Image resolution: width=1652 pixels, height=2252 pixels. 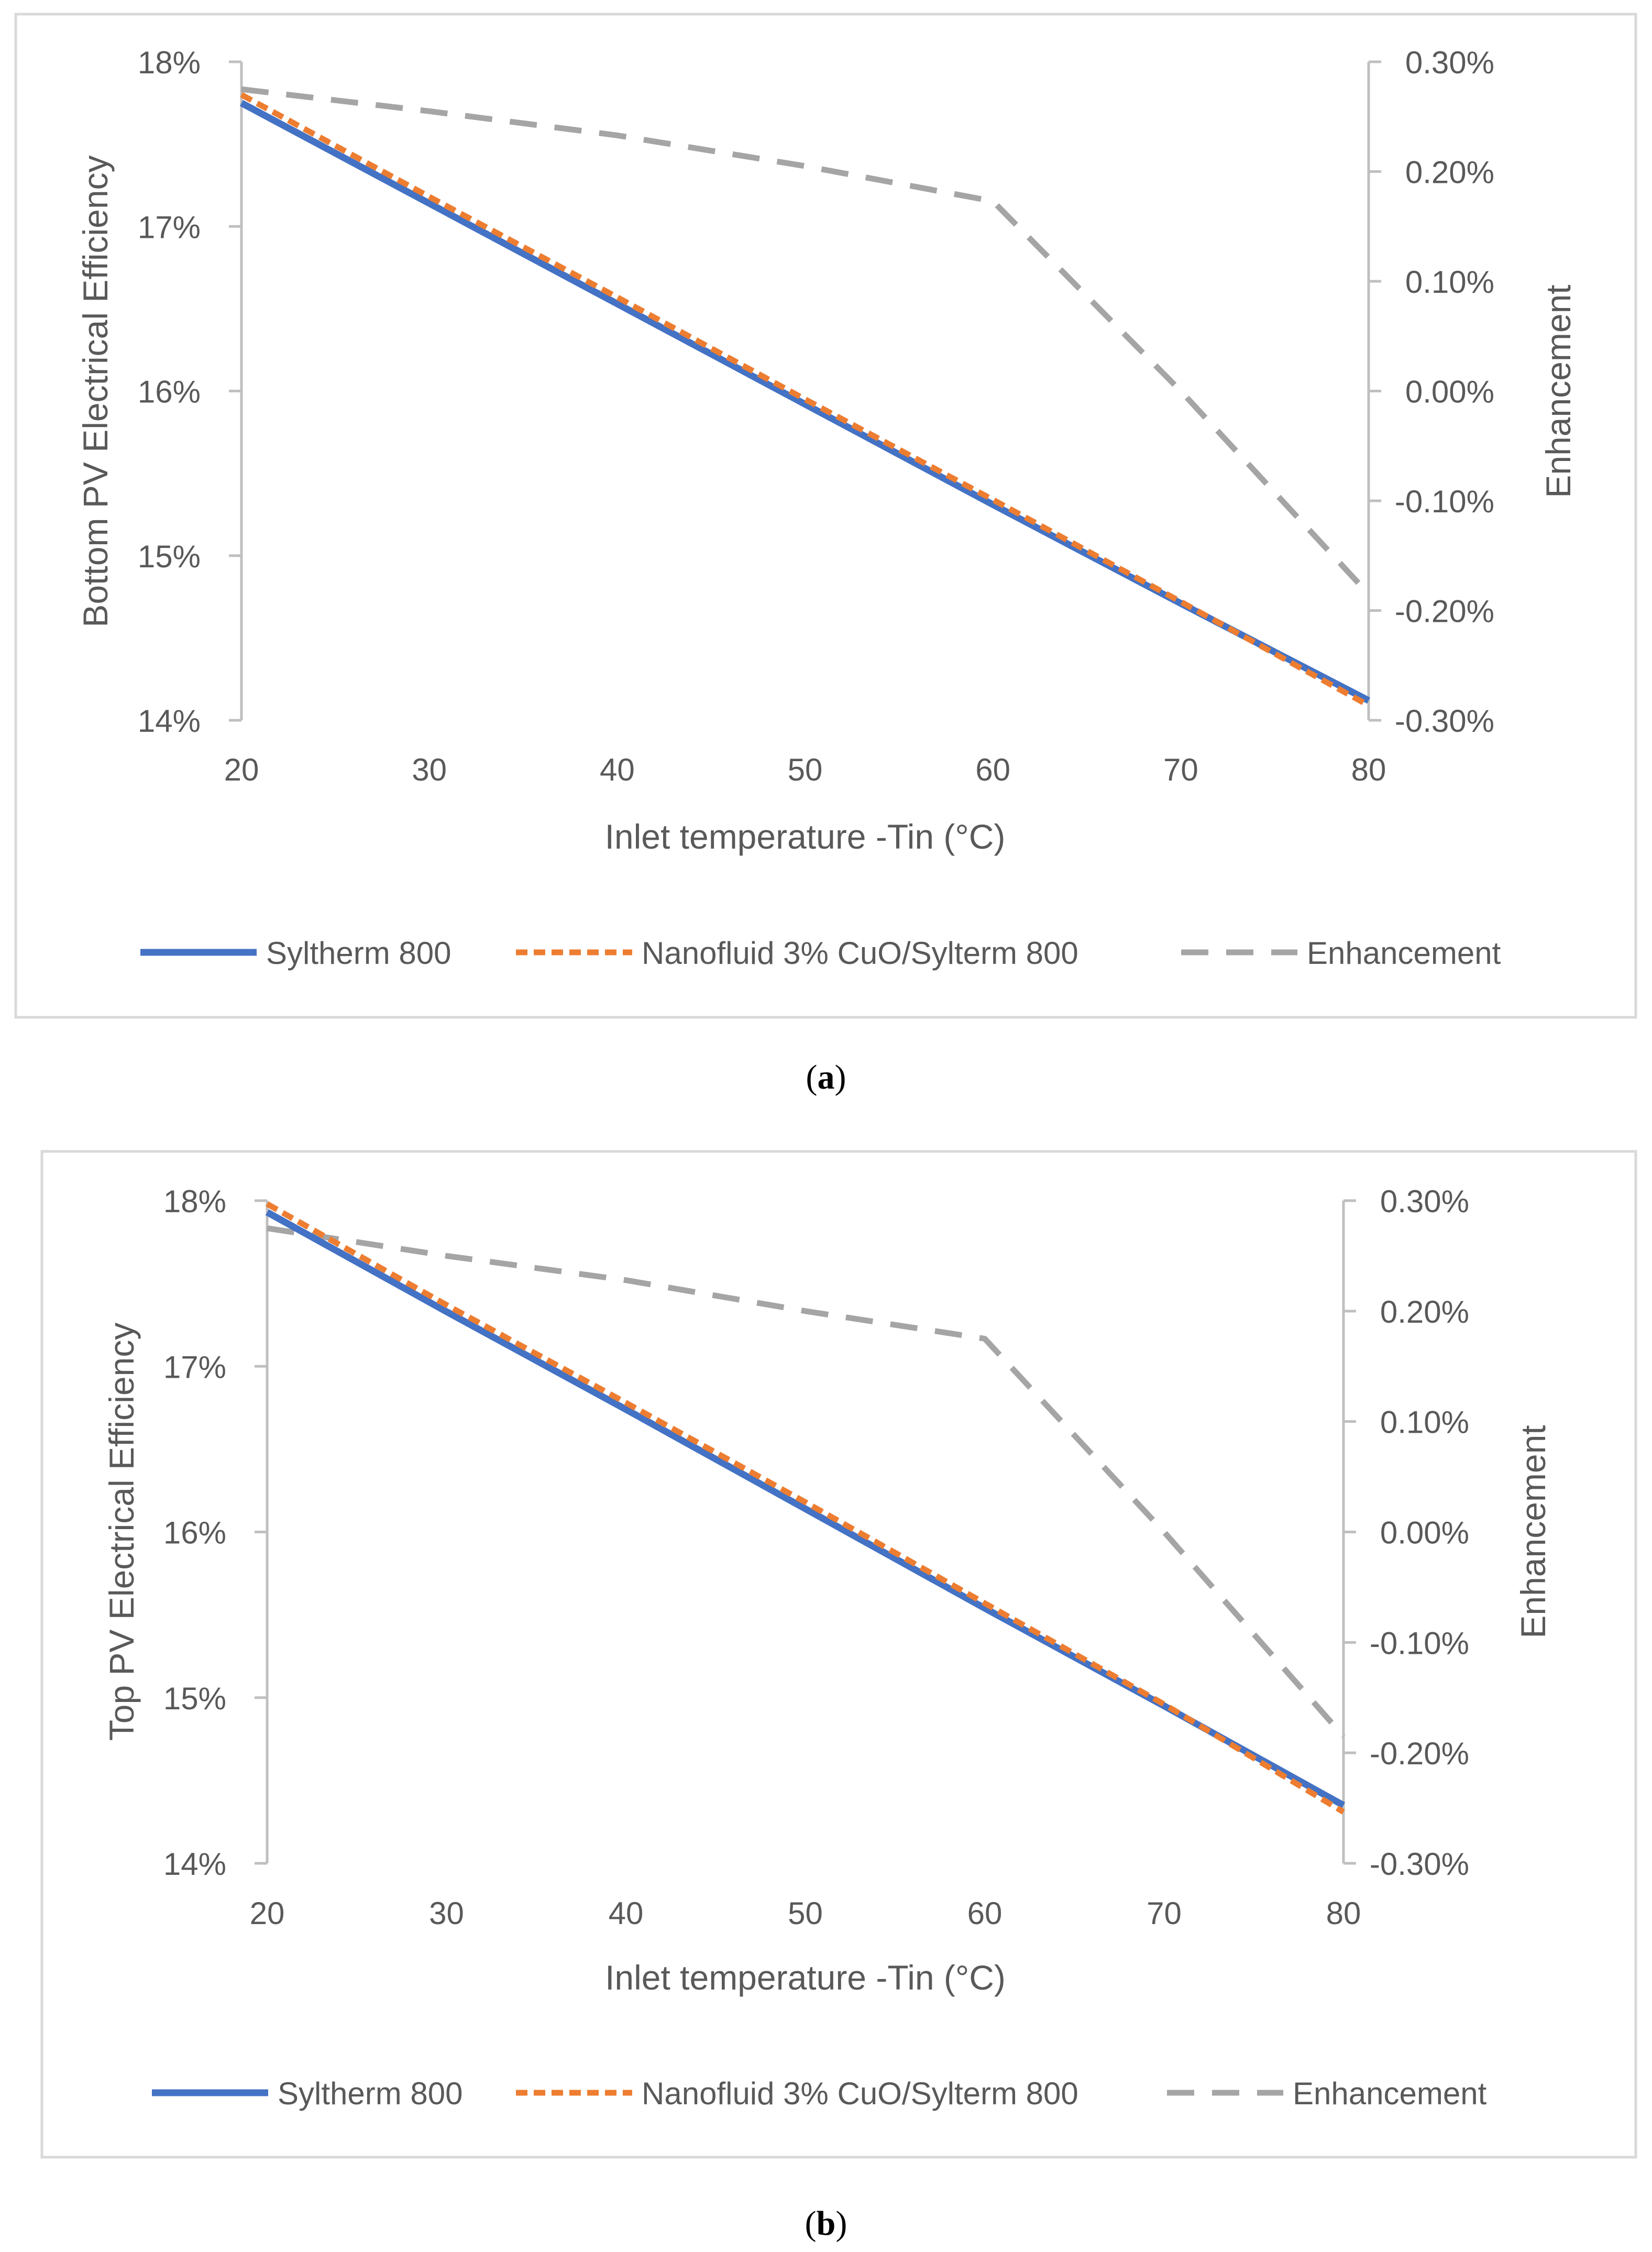 I want to click on chart-b-x-tick-label: 30, so click(x=446, y=1913).